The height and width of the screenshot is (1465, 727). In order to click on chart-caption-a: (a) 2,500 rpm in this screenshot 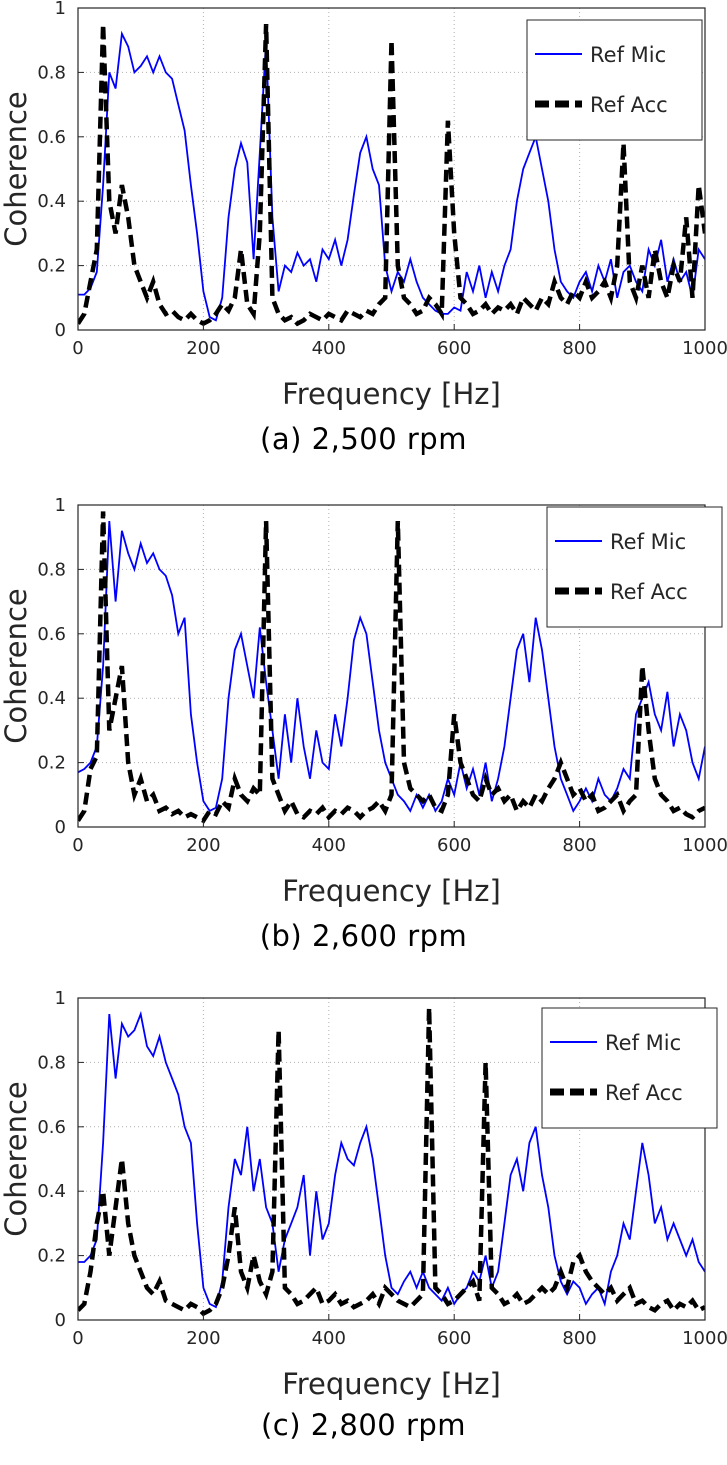, I will do `click(363, 439)`.